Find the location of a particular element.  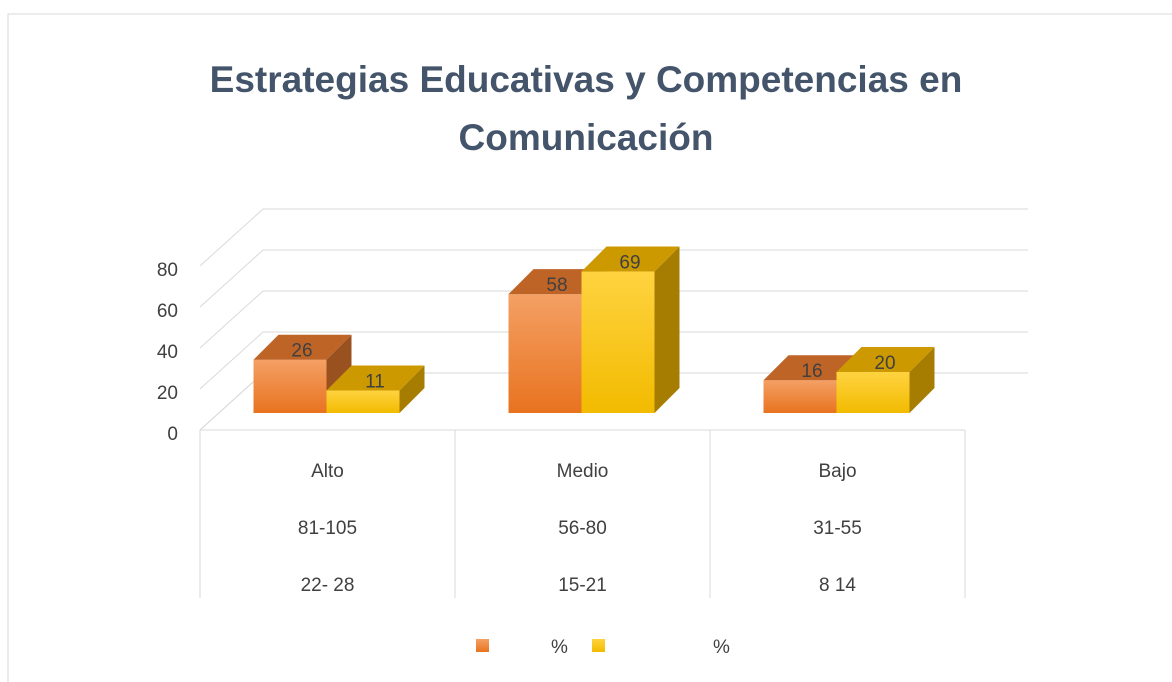

chart-title: Estrategias Educativas y Competencias en is located at coordinates (586, 79).